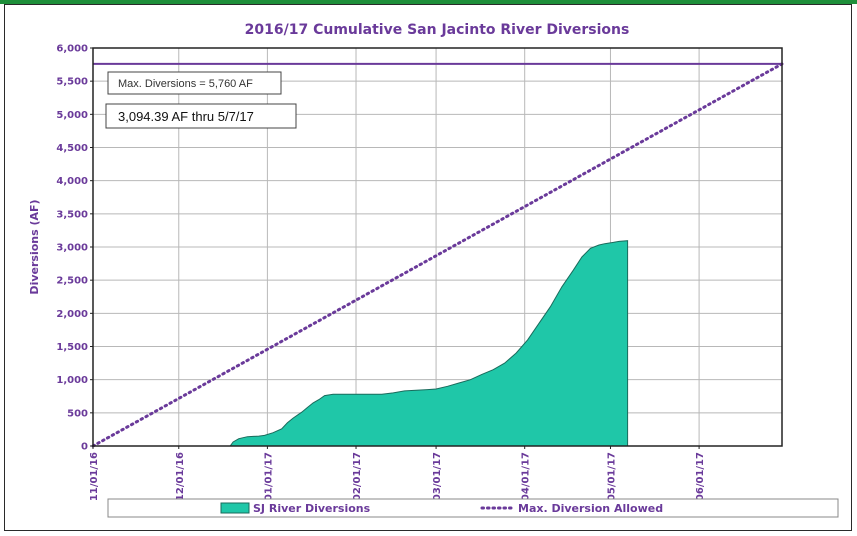 This screenshot has height=536, width=857. Describe the element at coordinates (268, 476) in the screenshot. I see `x-tick-label: 01/01/17` at that location.